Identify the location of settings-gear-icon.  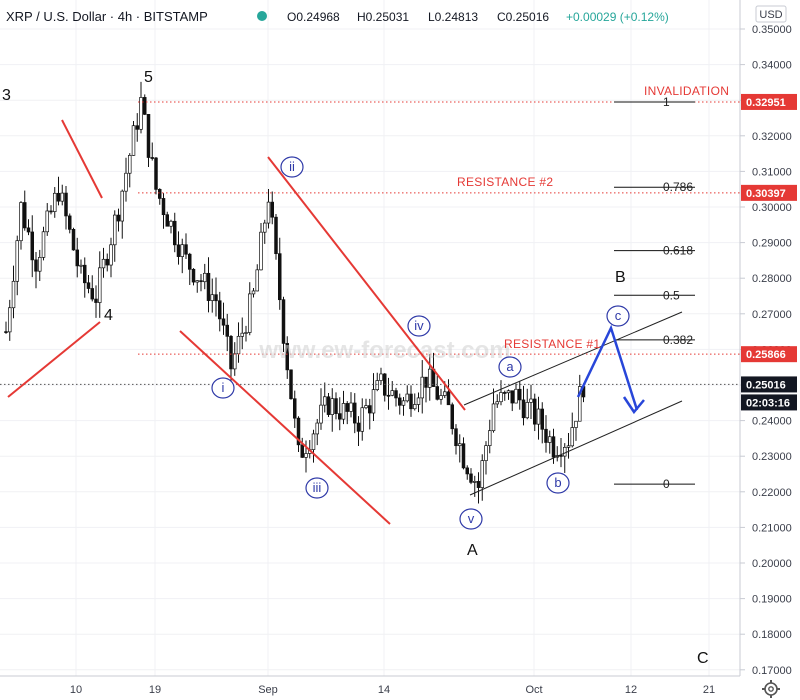
(771, 689).